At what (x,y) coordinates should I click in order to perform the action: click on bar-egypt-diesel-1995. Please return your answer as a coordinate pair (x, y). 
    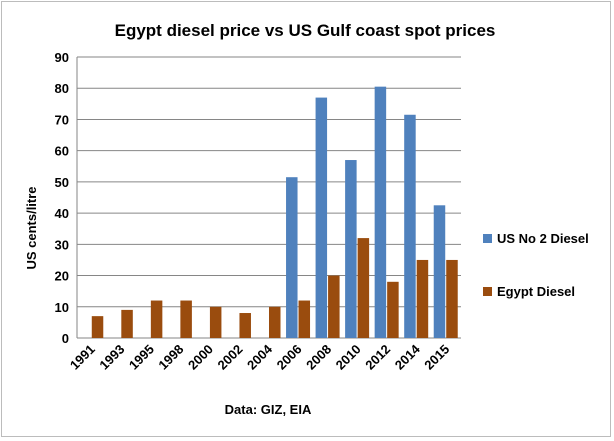
    Looking at the image, I should click on (156, 319).